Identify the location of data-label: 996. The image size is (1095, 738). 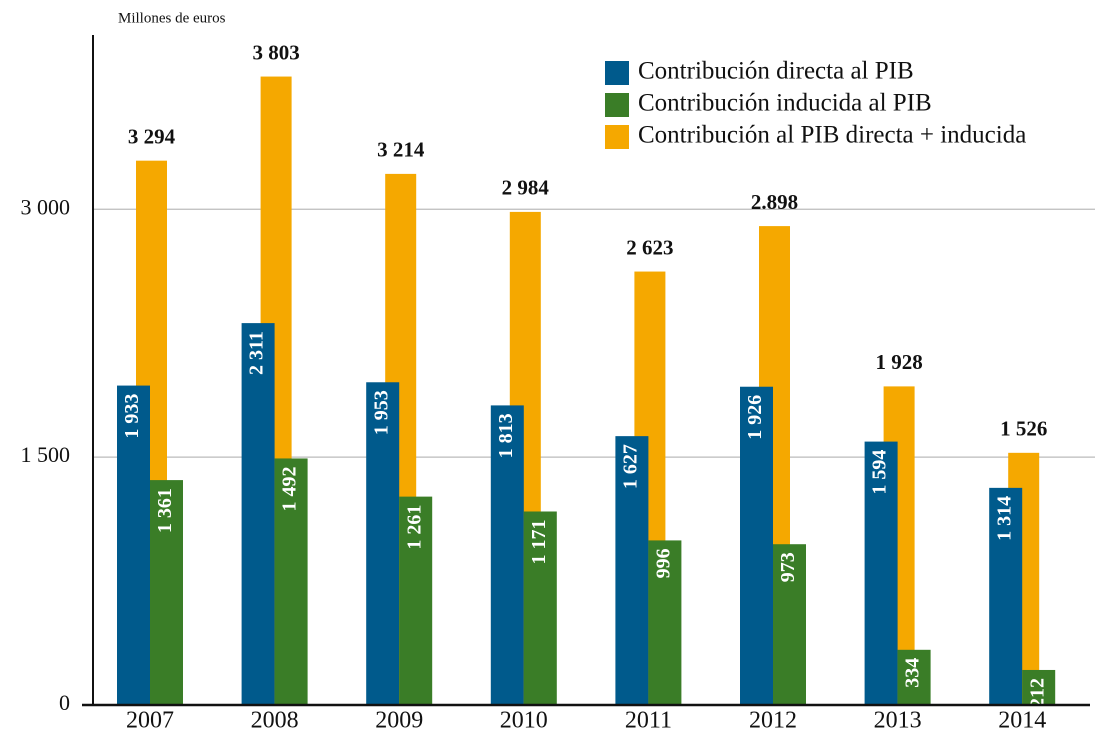
(663, 563).